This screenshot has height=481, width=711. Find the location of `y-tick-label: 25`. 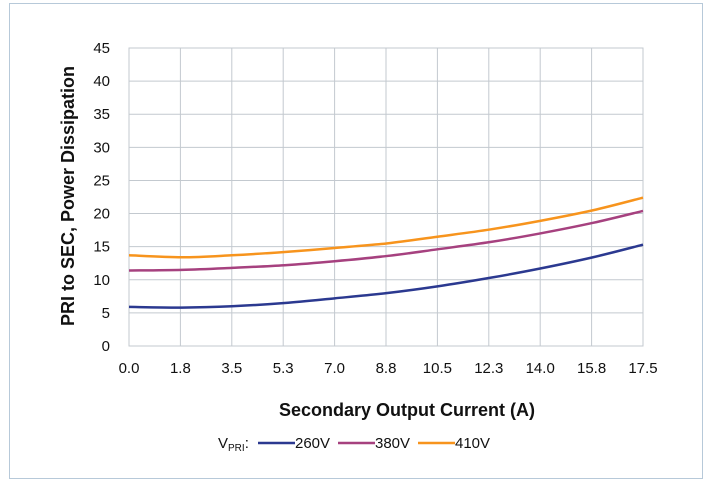

y-tick-label: 25 is located at coordinates (101, 180).